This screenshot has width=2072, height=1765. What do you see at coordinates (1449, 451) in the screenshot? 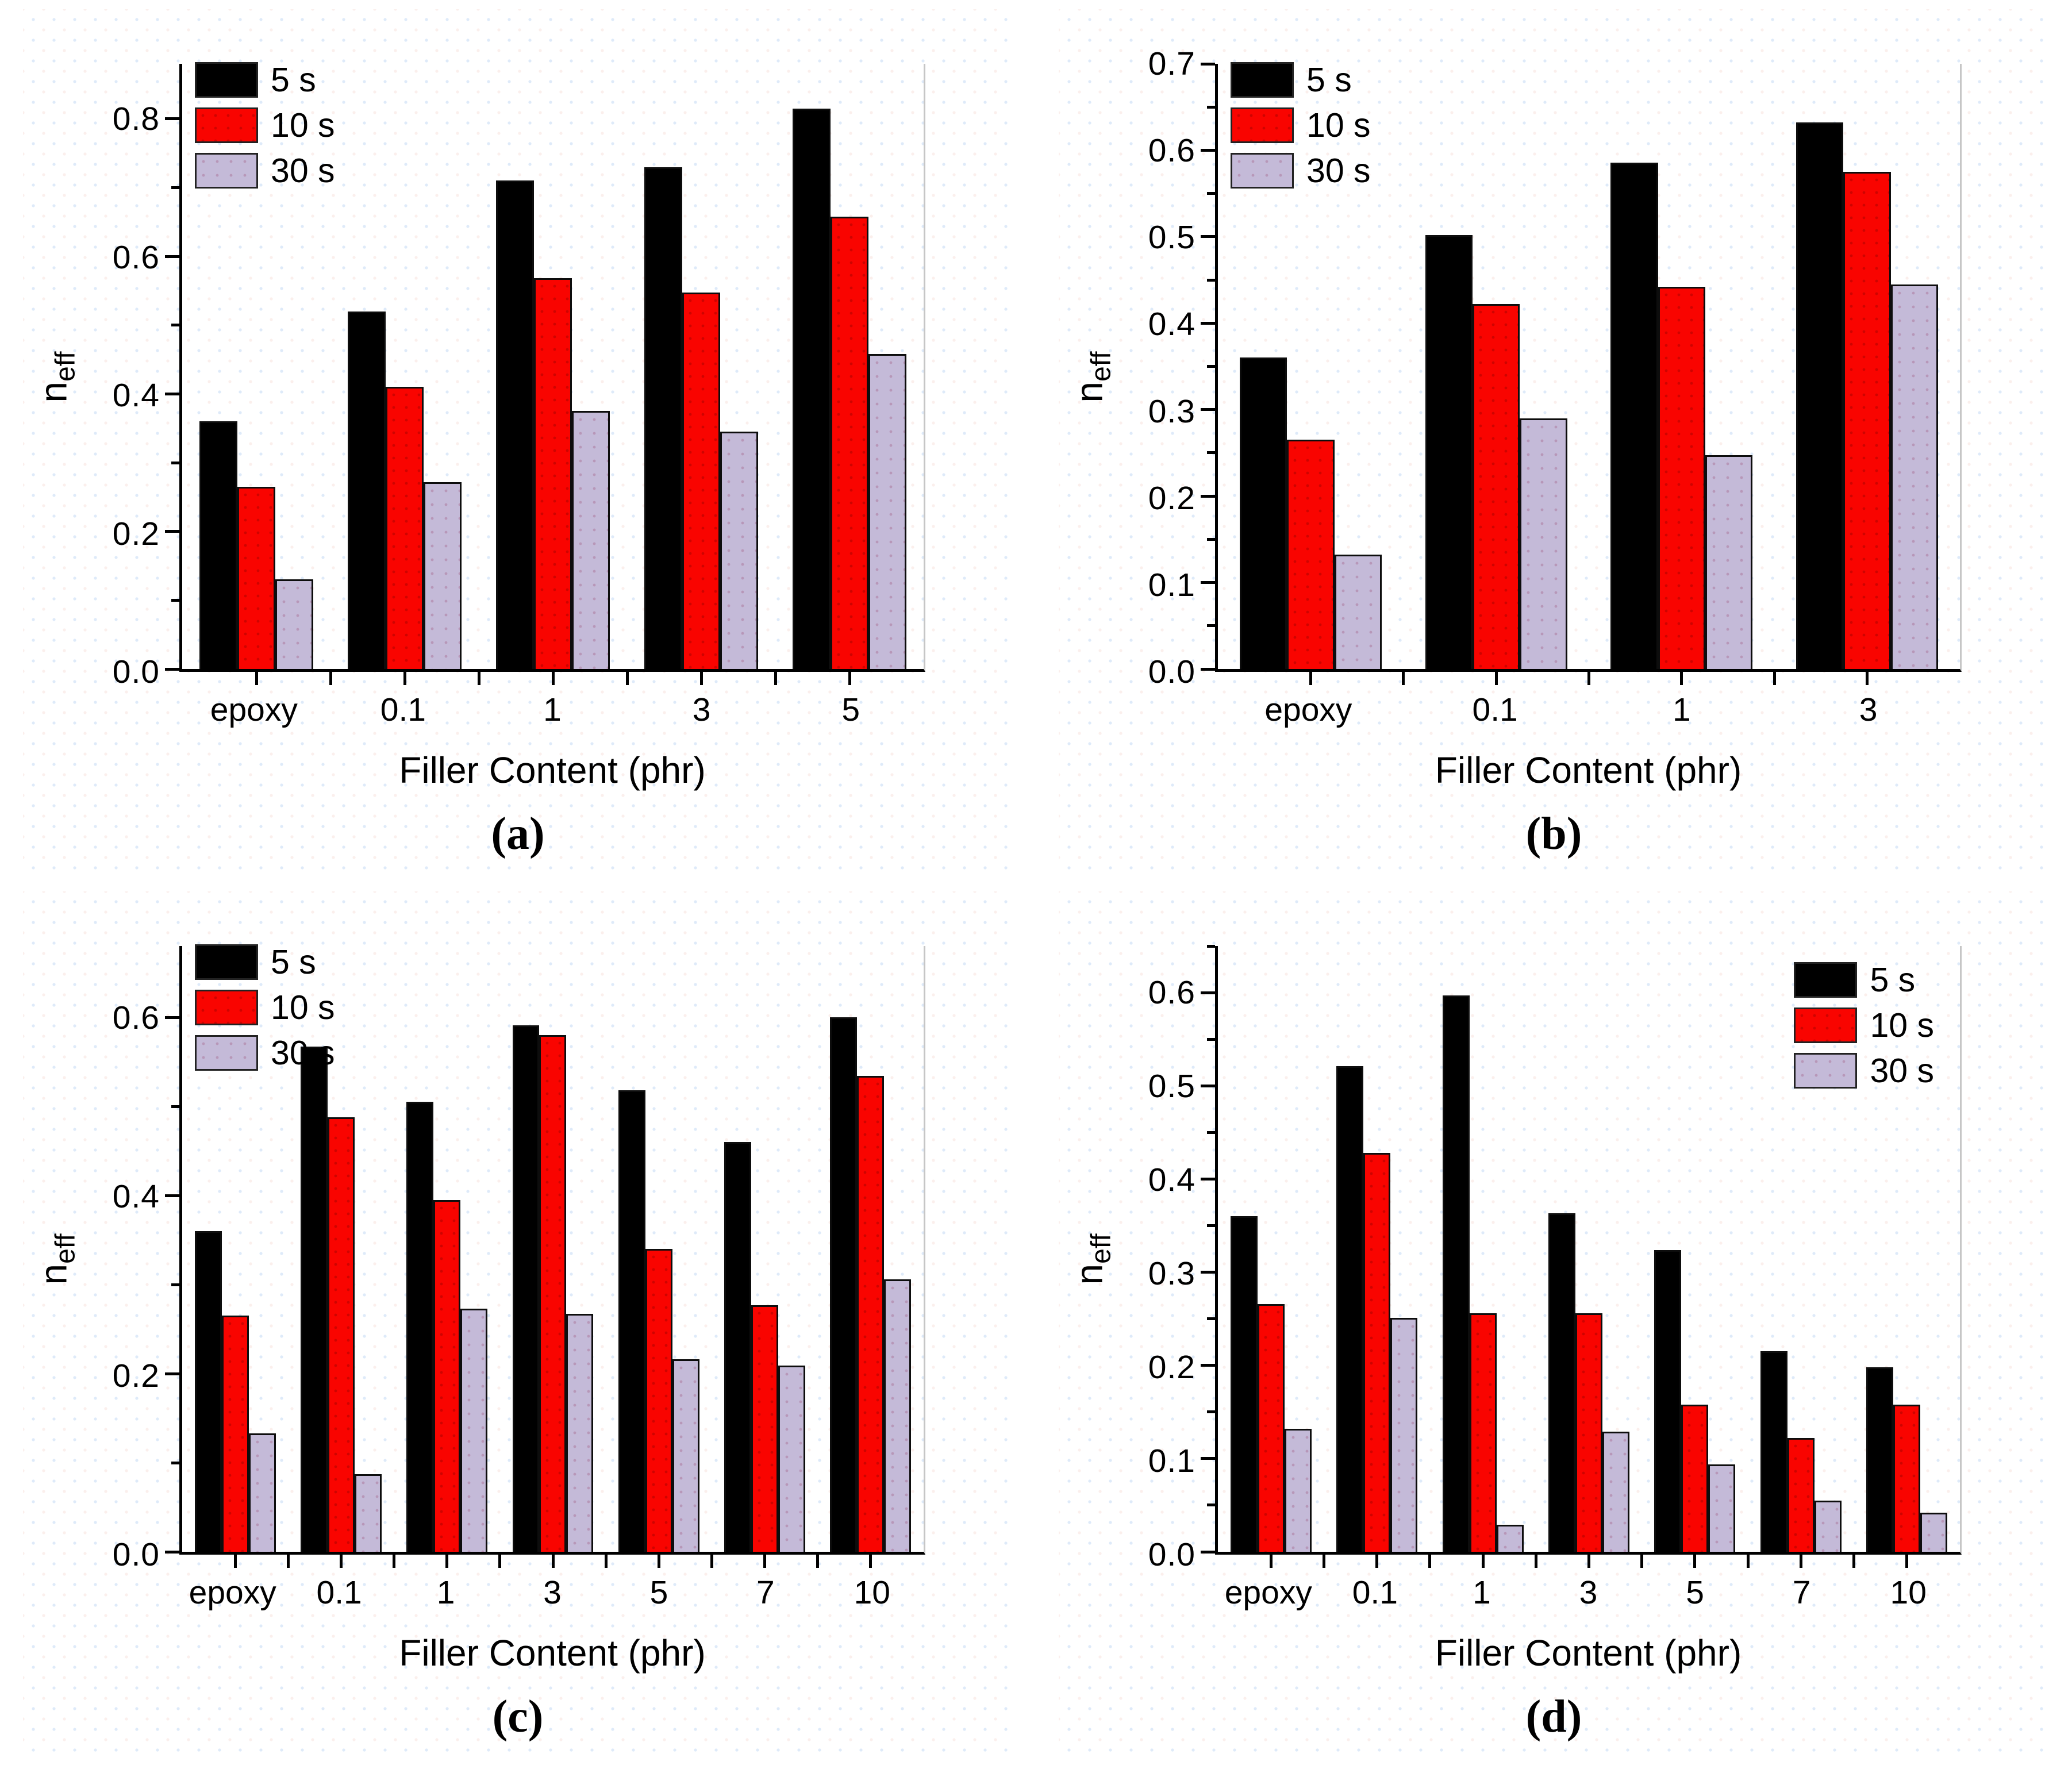
I see `bar-5s-0.1` at bounding box center [1449, 451].